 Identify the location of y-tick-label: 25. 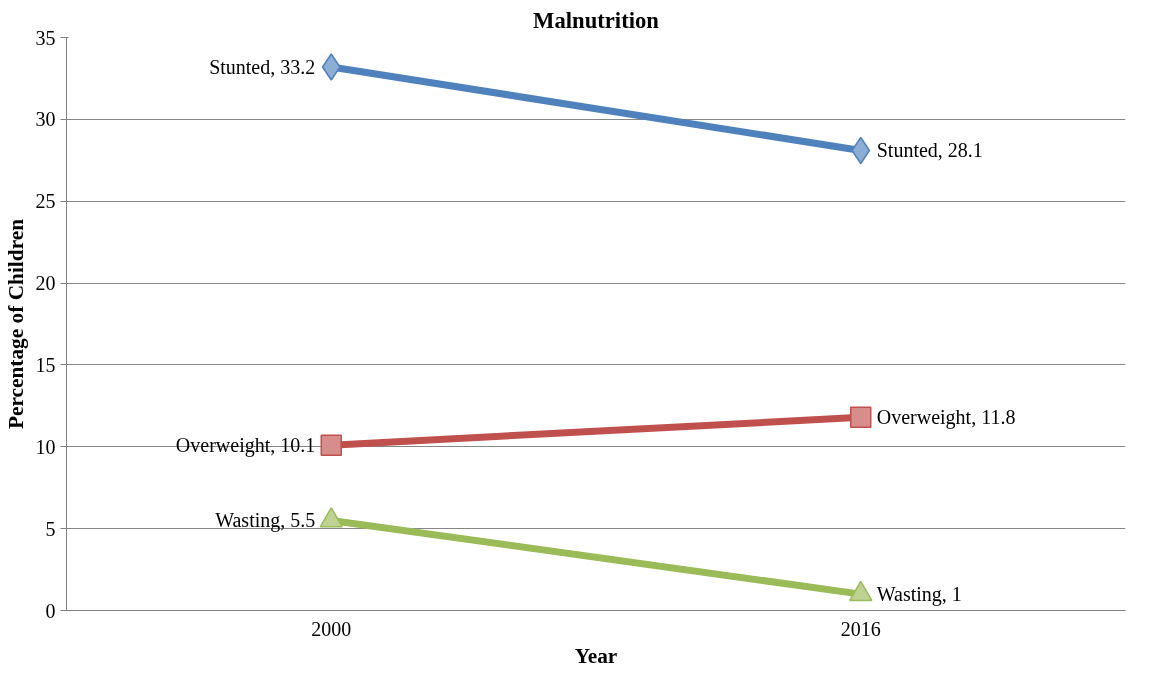
(45, 201).